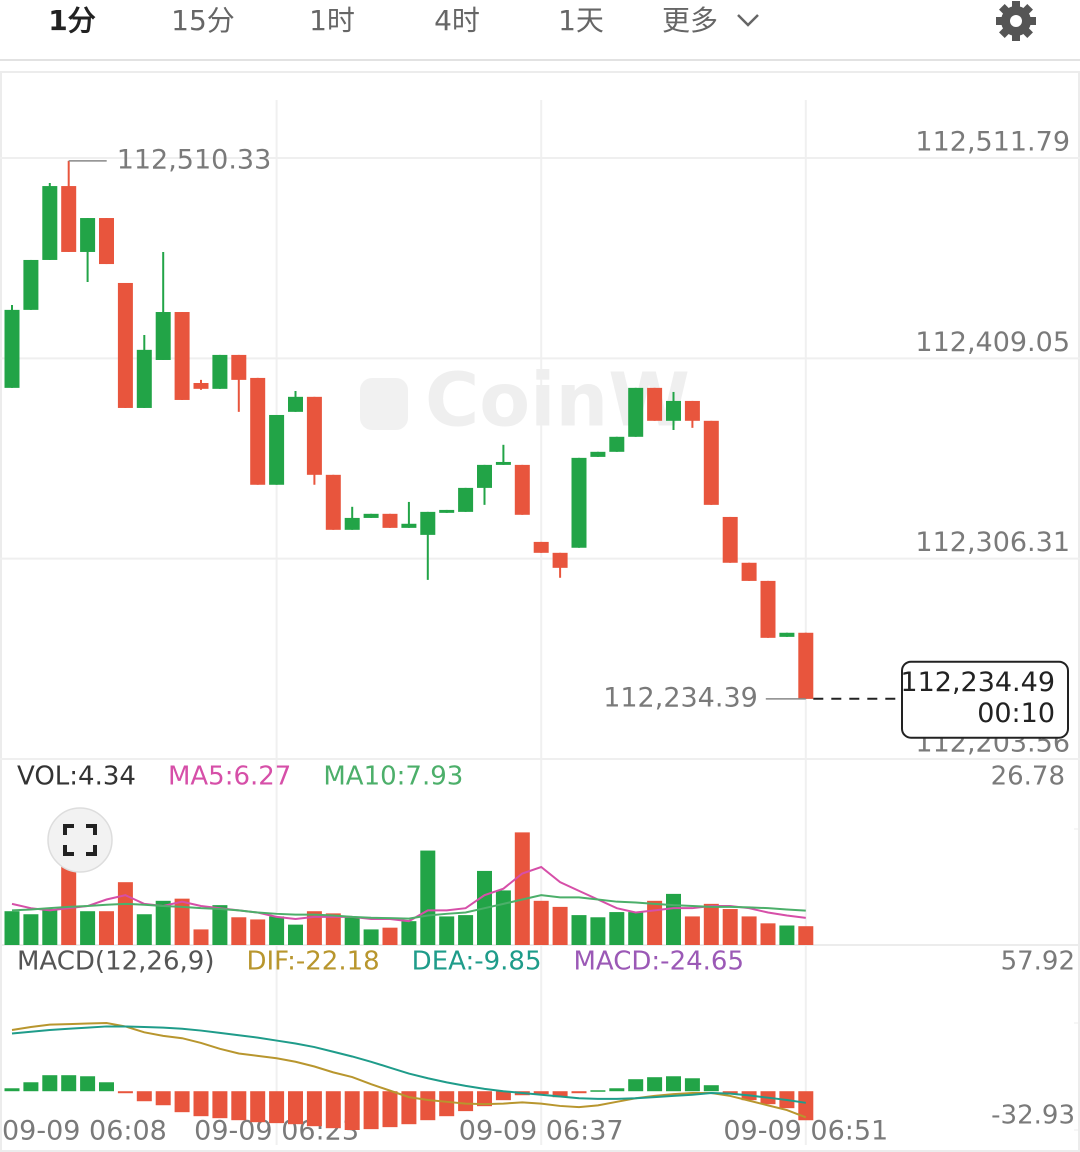 The width and height of the screenshot is (1080, 1152). I want to click on tab: 15分, so click(203, 20).